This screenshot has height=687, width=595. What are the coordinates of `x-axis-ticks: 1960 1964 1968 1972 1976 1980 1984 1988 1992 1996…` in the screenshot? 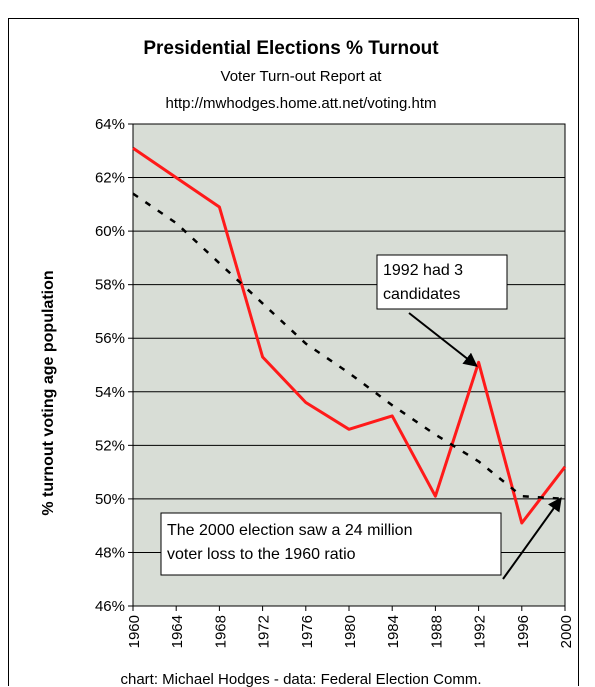 It's located at (350, 627).